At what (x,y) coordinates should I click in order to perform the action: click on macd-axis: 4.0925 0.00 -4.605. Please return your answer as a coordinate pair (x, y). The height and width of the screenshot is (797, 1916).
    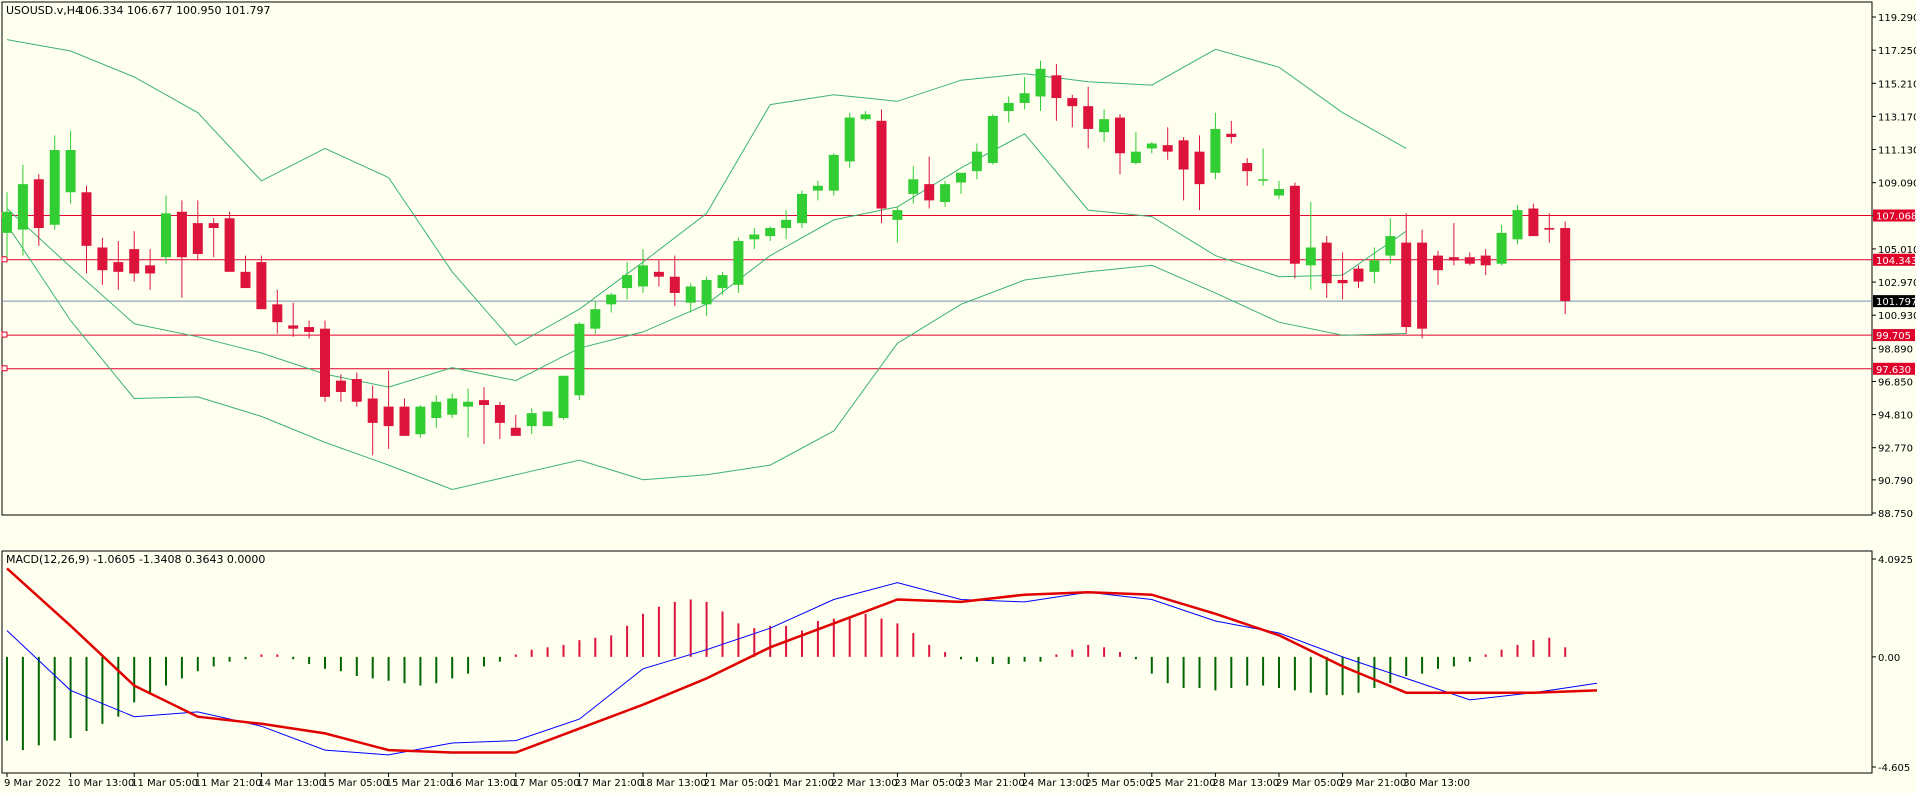
    Looking at the image, I should click on (1892, 664).